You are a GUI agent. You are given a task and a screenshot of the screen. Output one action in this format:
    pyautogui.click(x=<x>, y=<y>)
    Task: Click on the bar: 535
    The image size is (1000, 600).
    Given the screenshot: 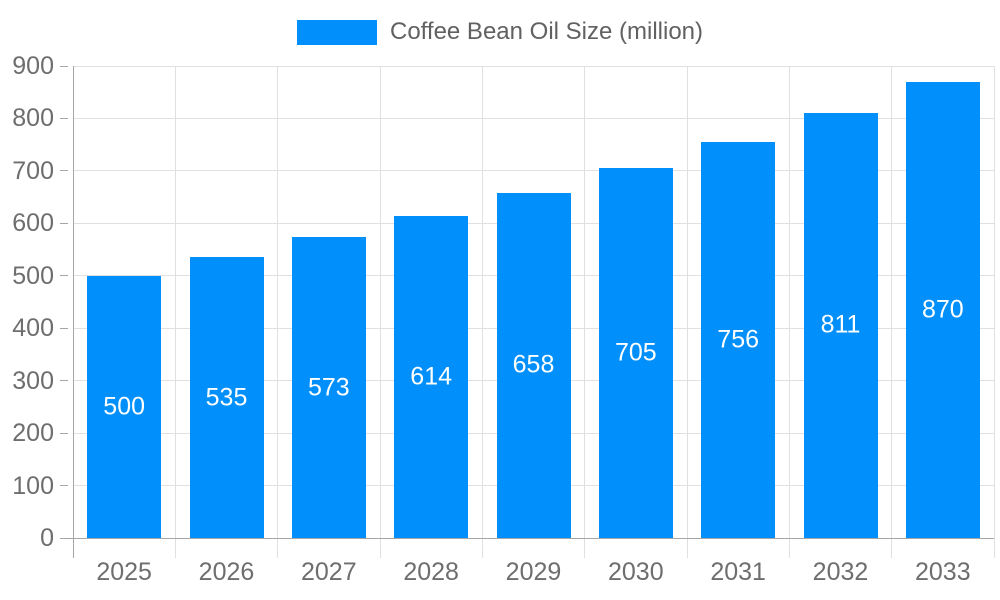 What is the action you would take?
    pyautogui.click(x=226, y=397)
    